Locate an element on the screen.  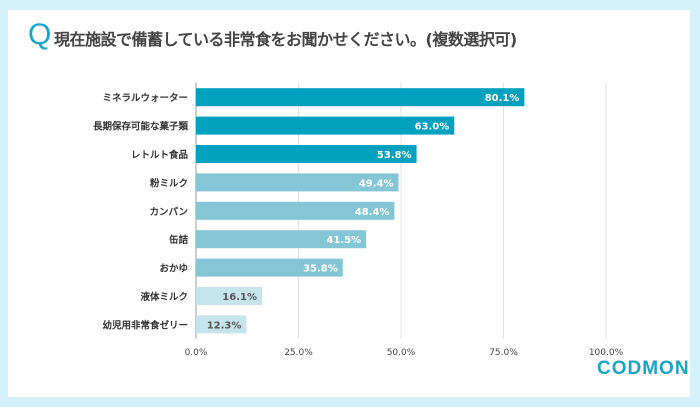
codmon-logo: CODMON is located at coordinates (643, 368).